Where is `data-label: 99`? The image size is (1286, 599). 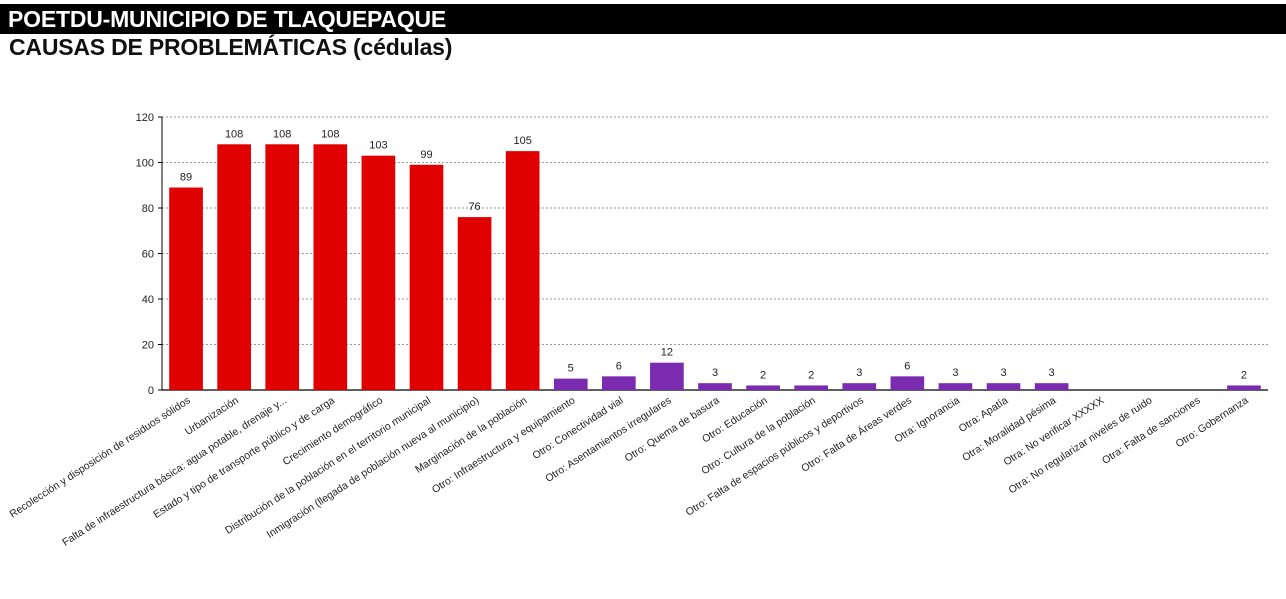 data-label: 99 is located at coordinates (426, 155).